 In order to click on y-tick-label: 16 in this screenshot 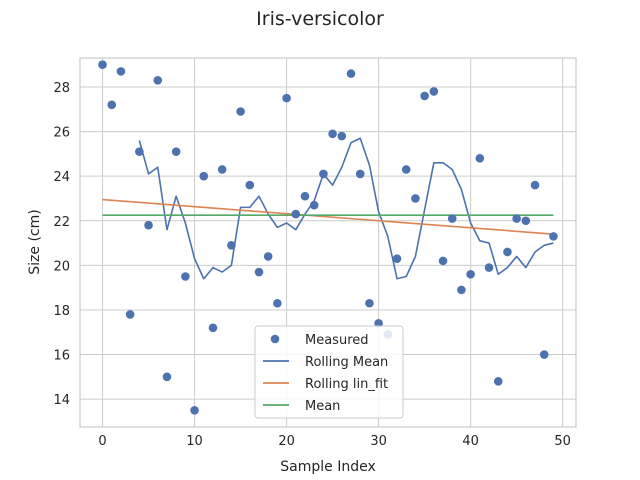, I will do `click(61, 356)`.